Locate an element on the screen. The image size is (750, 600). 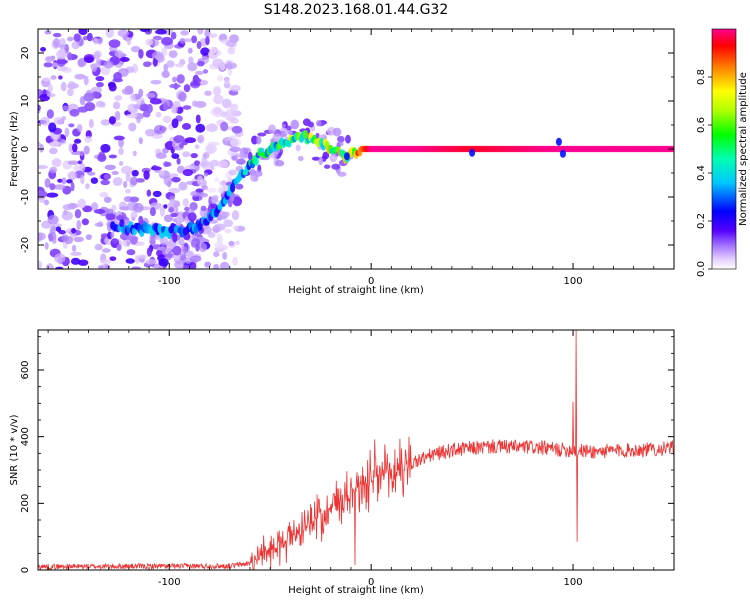
spectrogram-y-tick-label: 0 is located at coordinates (25, 149).